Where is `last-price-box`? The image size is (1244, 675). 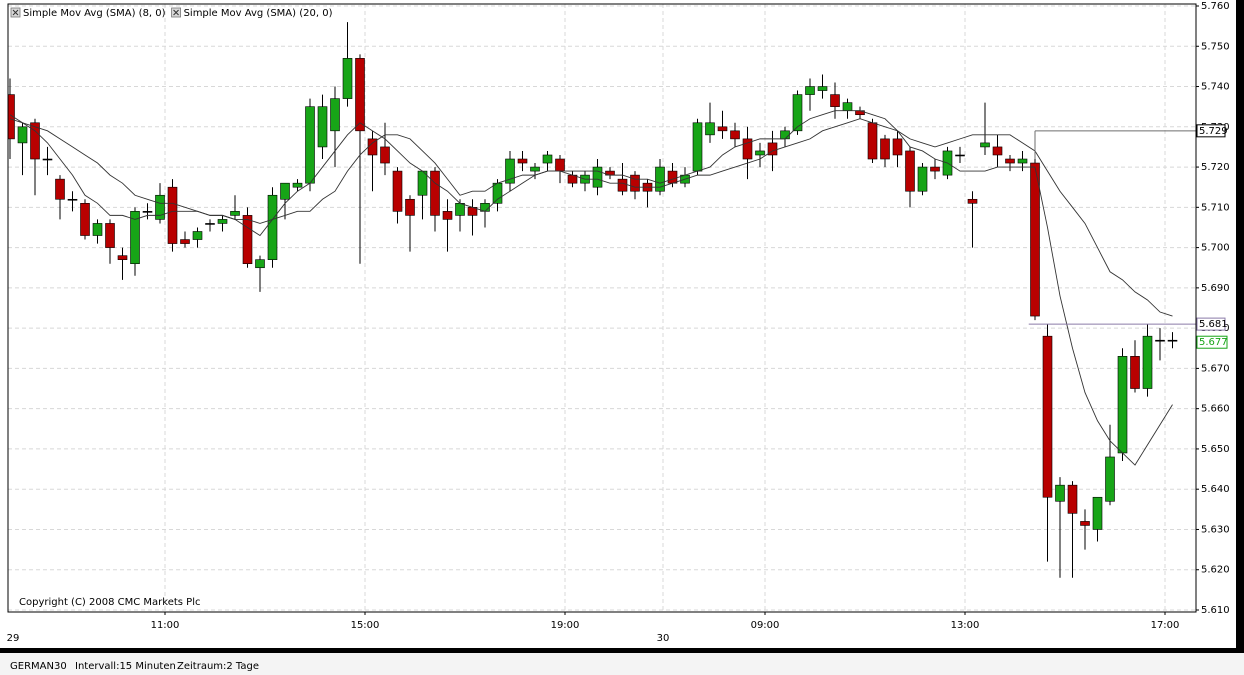
last-price-box is located at coordinates (1212, 342).